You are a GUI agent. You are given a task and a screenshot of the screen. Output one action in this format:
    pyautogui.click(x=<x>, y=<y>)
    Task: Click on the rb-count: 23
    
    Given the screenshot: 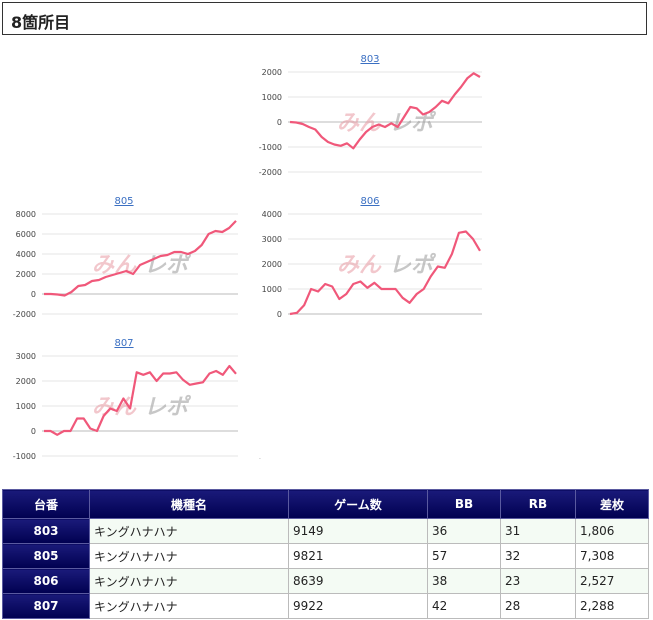 What is the action you would take?
    pyautogui.click(x=538, y=581)
    